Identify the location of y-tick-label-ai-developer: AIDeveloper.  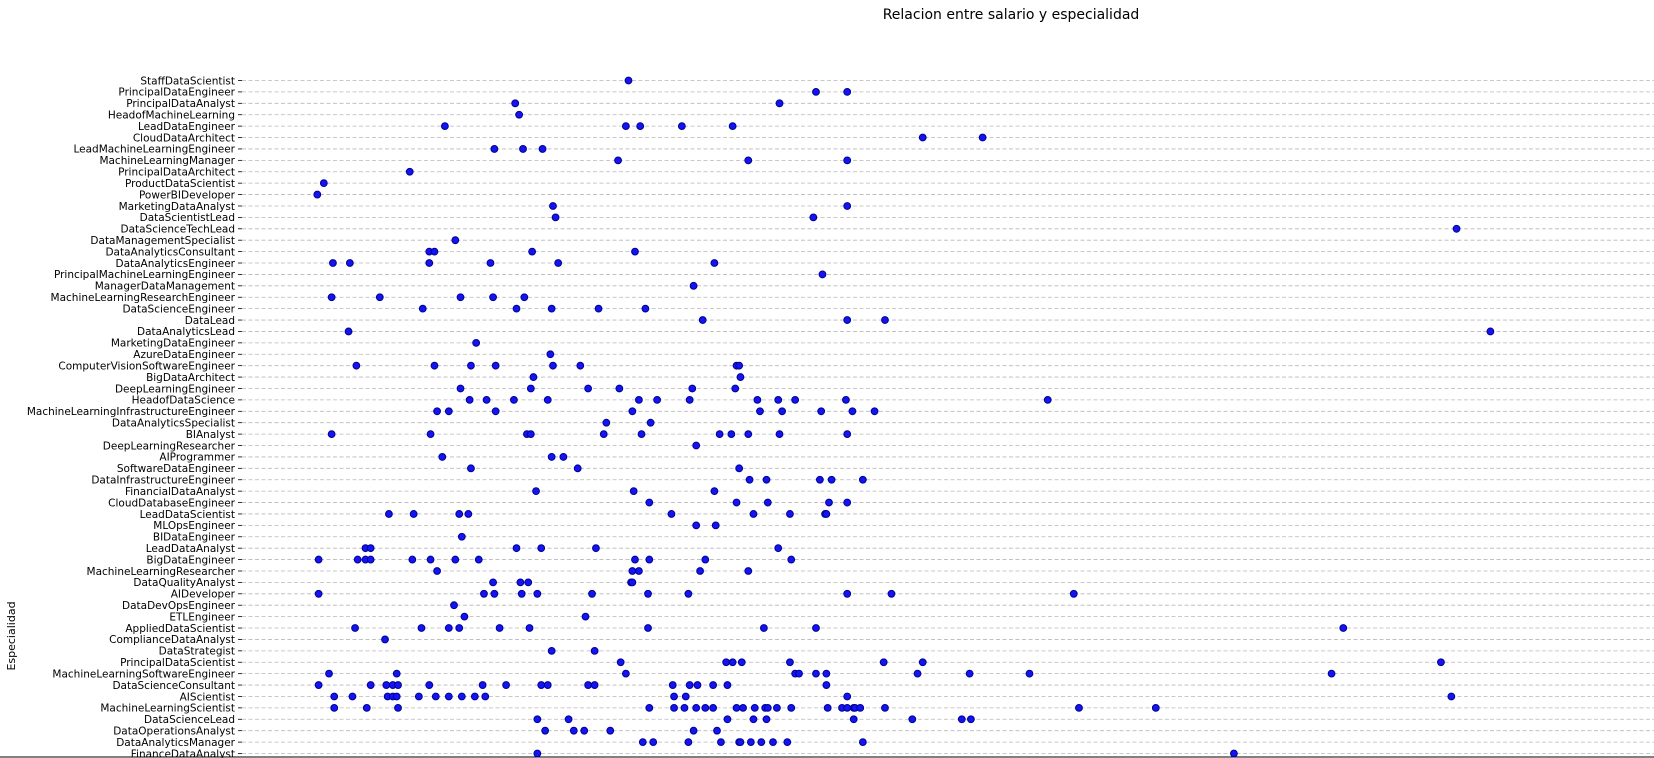
(203, 595).